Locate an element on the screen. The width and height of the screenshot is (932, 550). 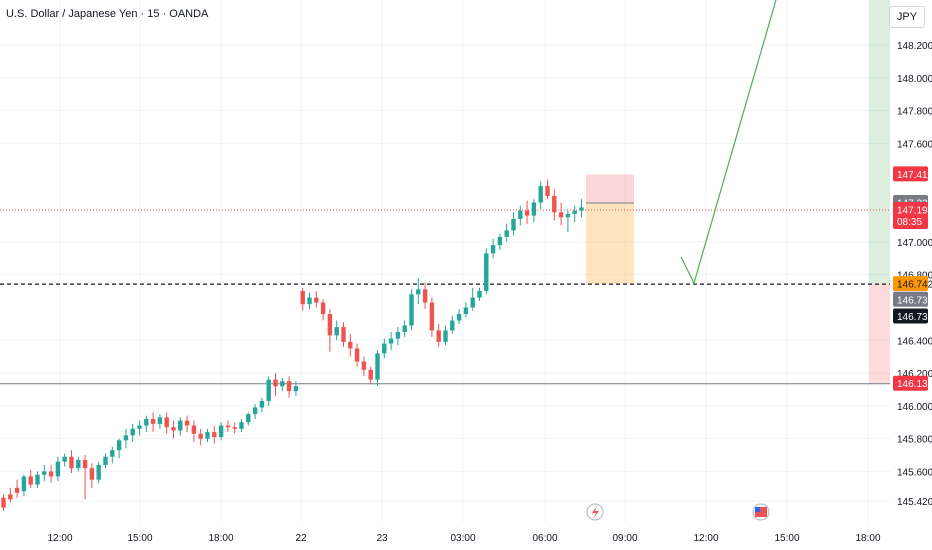
position-target-zone is located at coordinates (610, 243).